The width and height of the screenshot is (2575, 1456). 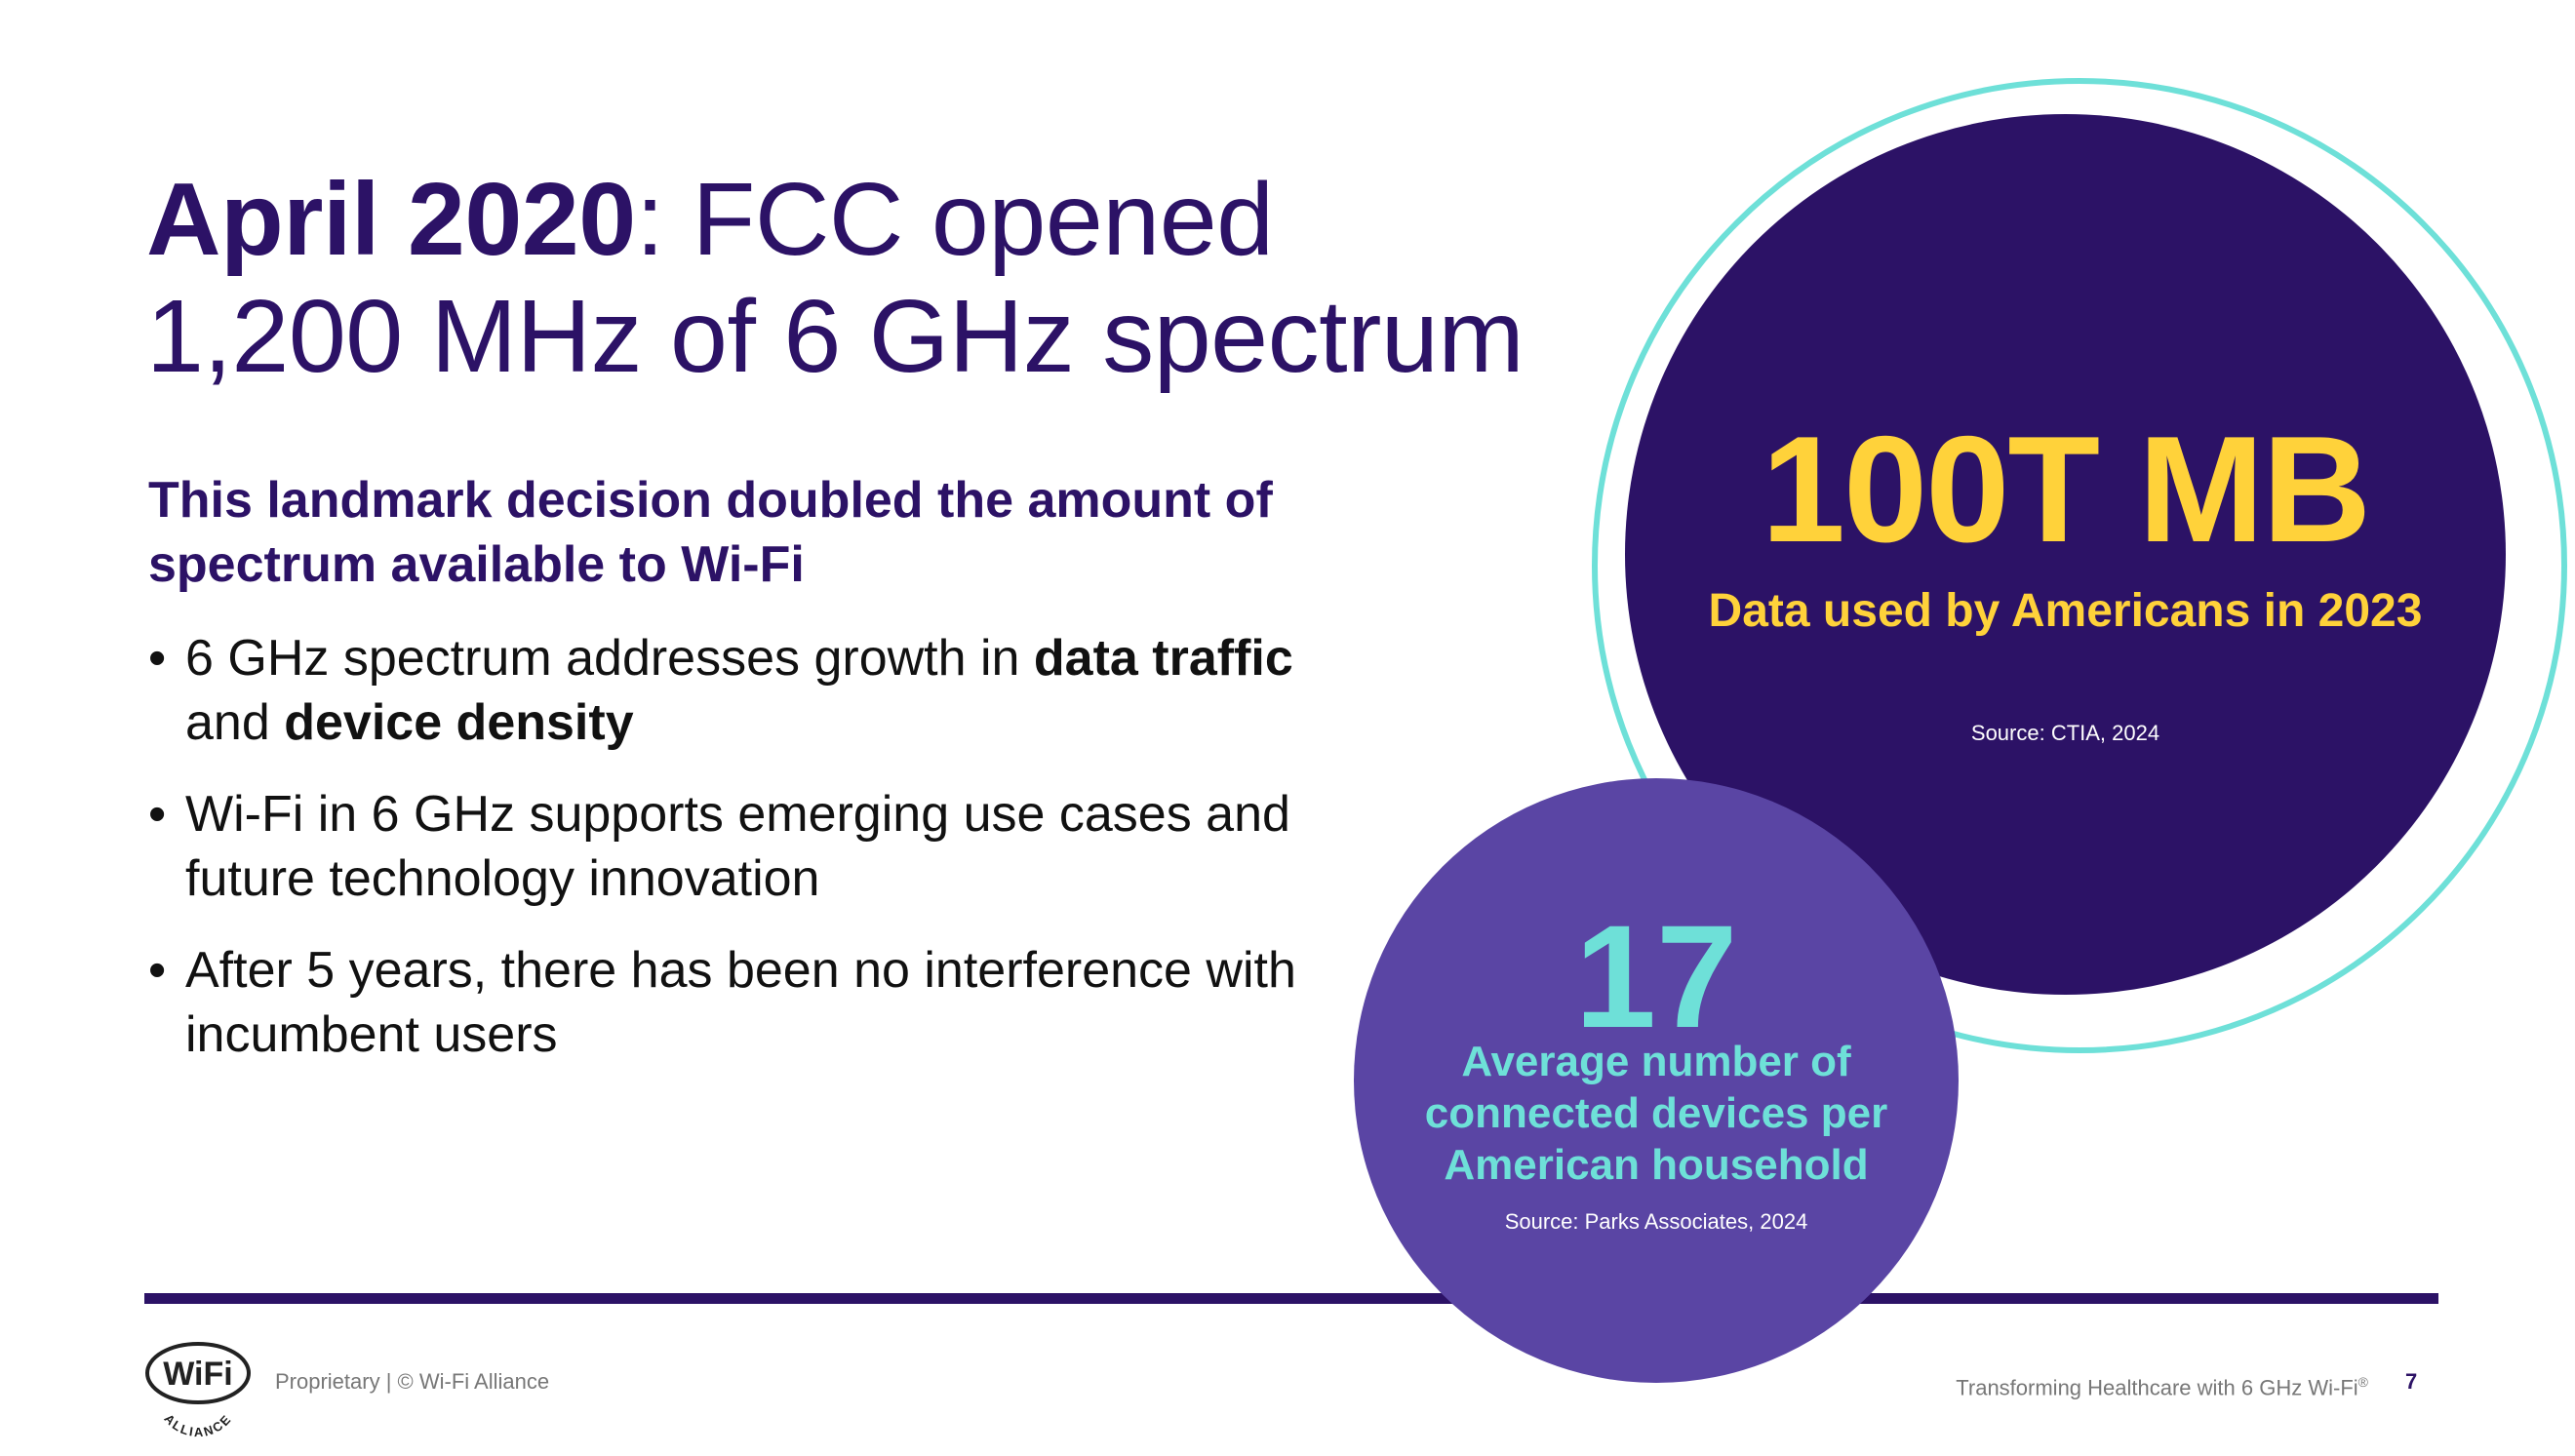 What do you see at coordinates (1656, 1221) in the screenshot?
I see `stat-source: Source: Parks Associates, 2024` at bounding box center [1656, 1221].